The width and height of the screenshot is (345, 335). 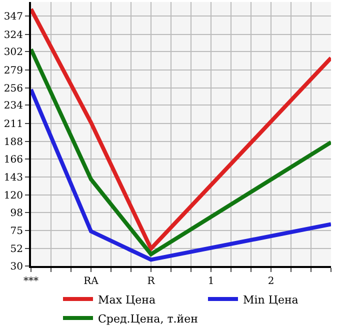 I want to click on x-tick-label: RA, so click(x=92, y=281).